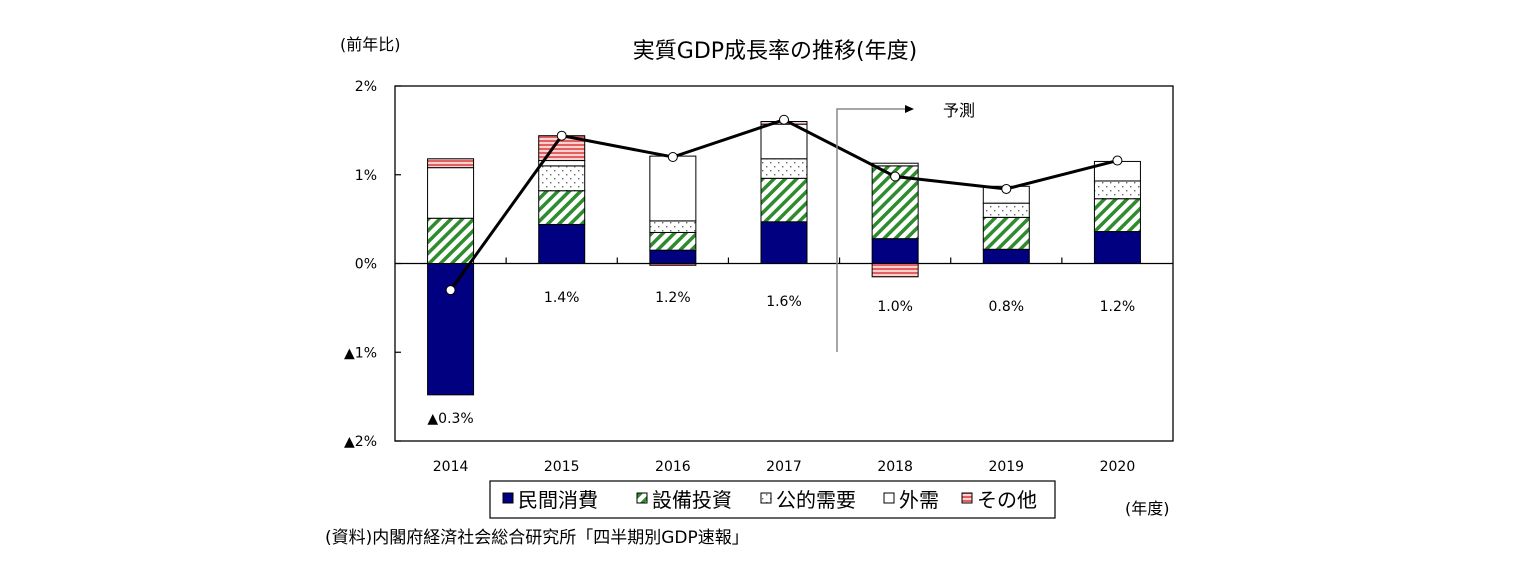 Image resolution: width=1513 pixels, height=585 pixels. I want to click on data-label: 1.6%, so click(784, 302).